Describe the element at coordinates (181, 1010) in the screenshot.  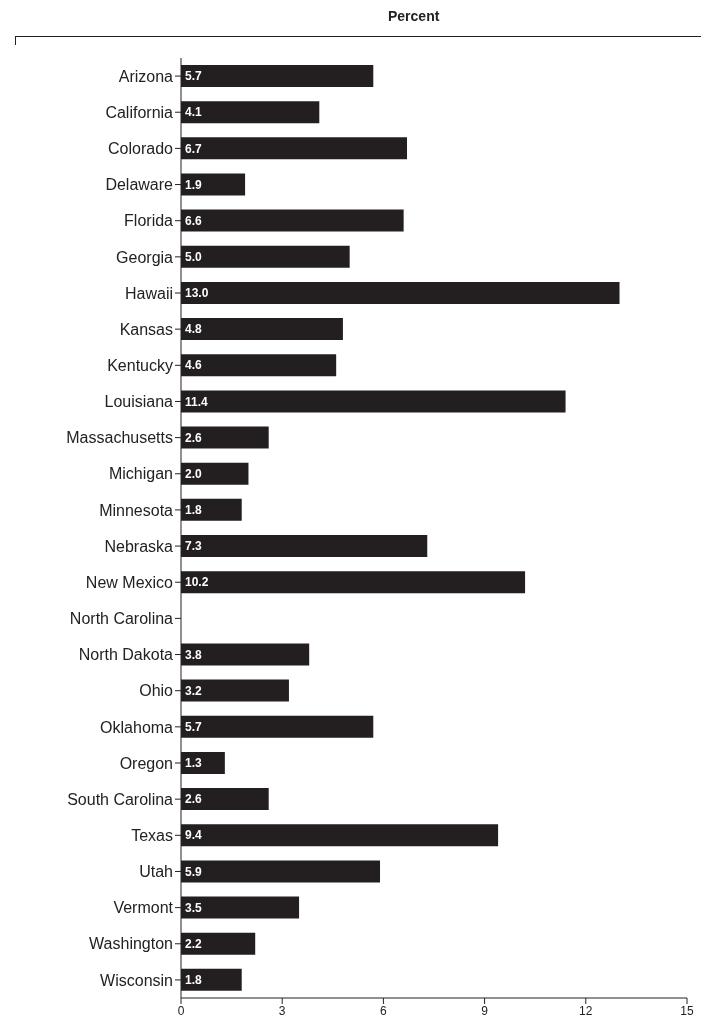
I see `x-tick-label: 0` at that location.